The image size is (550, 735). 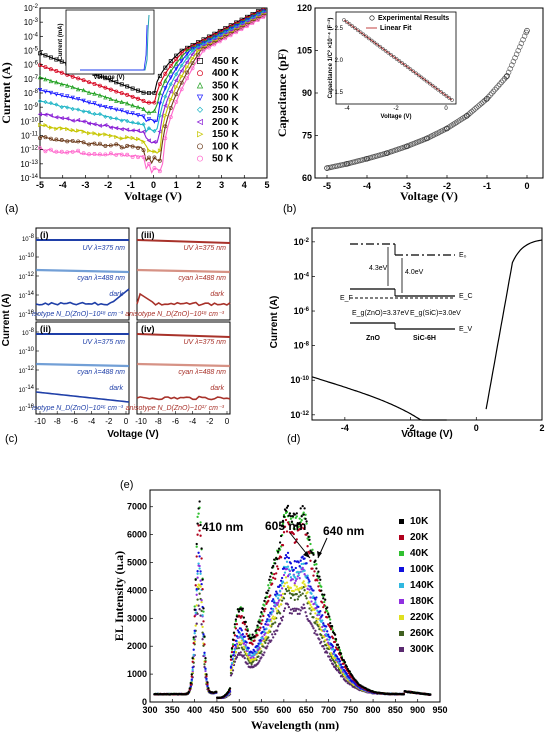 What do you see at coordinates (282, 93) in the screenshot?
I see `panel-b-ylabel: Capacitance (pF)` at bounding box center [282, 93].